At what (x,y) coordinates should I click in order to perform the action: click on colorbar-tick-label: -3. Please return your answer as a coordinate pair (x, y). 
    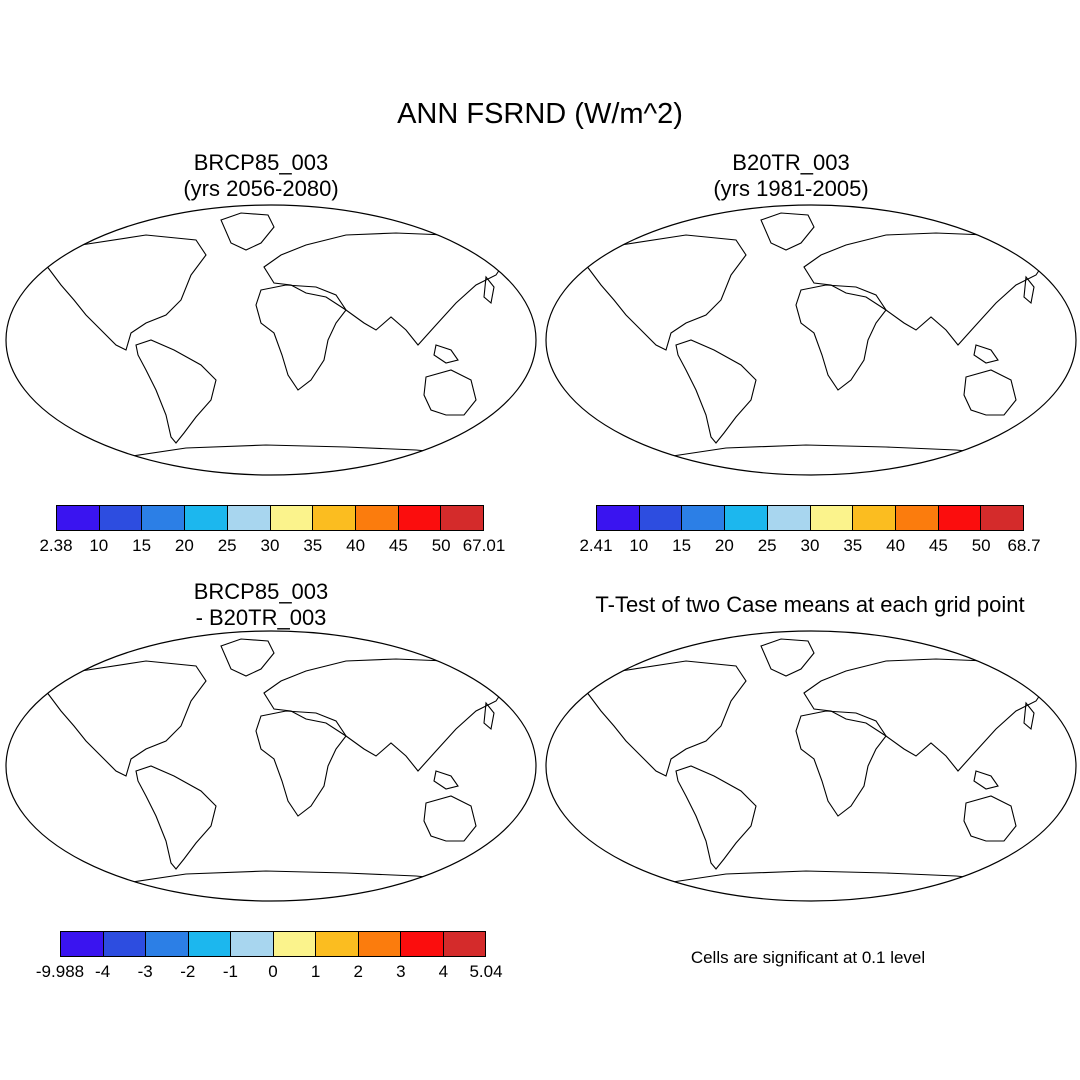
    Looking at the image, I should click on (145, 971).